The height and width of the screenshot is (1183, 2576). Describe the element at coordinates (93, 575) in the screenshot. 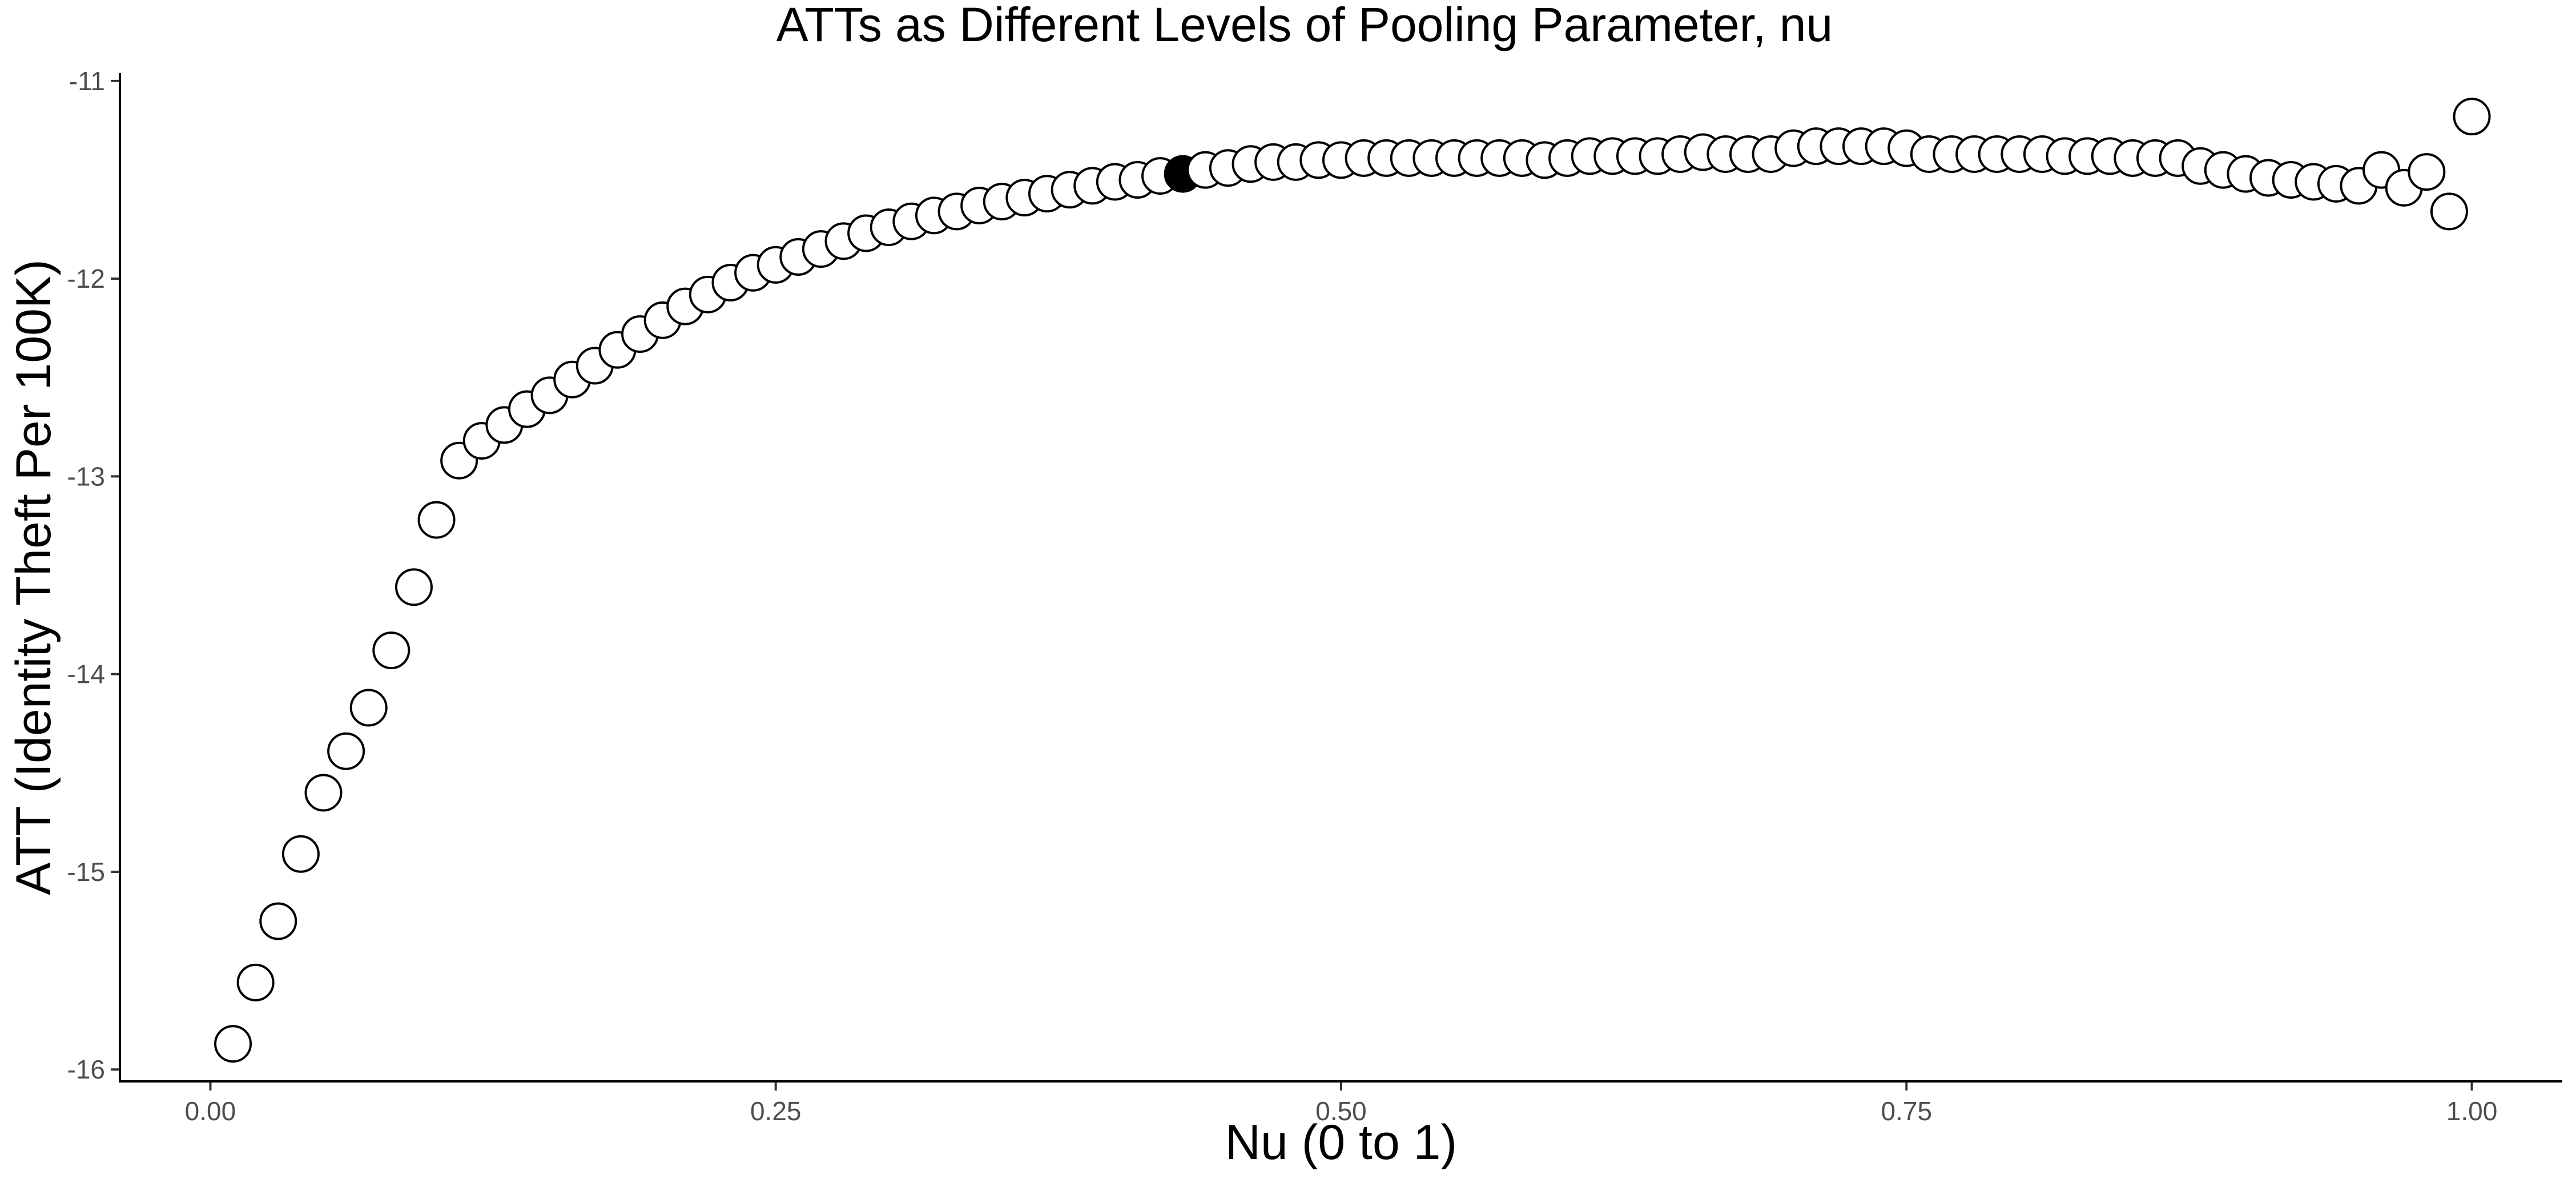

I see `y-axis-ticks: -16 -15 -14 -13 -12 -11` at that location.